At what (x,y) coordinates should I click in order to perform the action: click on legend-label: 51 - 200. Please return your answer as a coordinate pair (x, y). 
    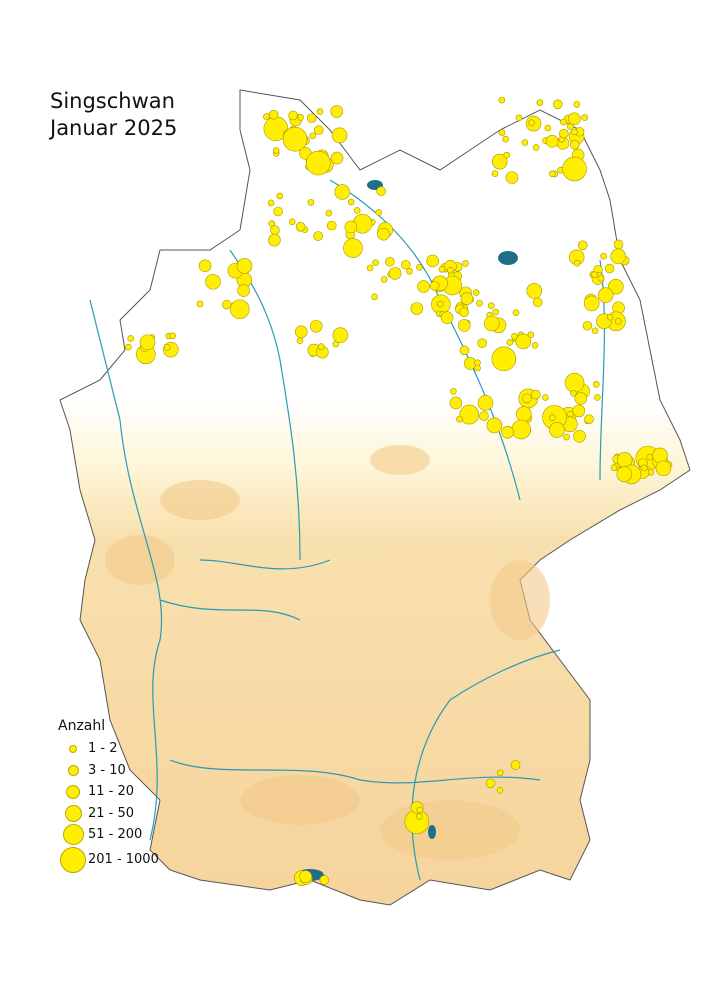
    Looking at the image, I should click on (115, 835).